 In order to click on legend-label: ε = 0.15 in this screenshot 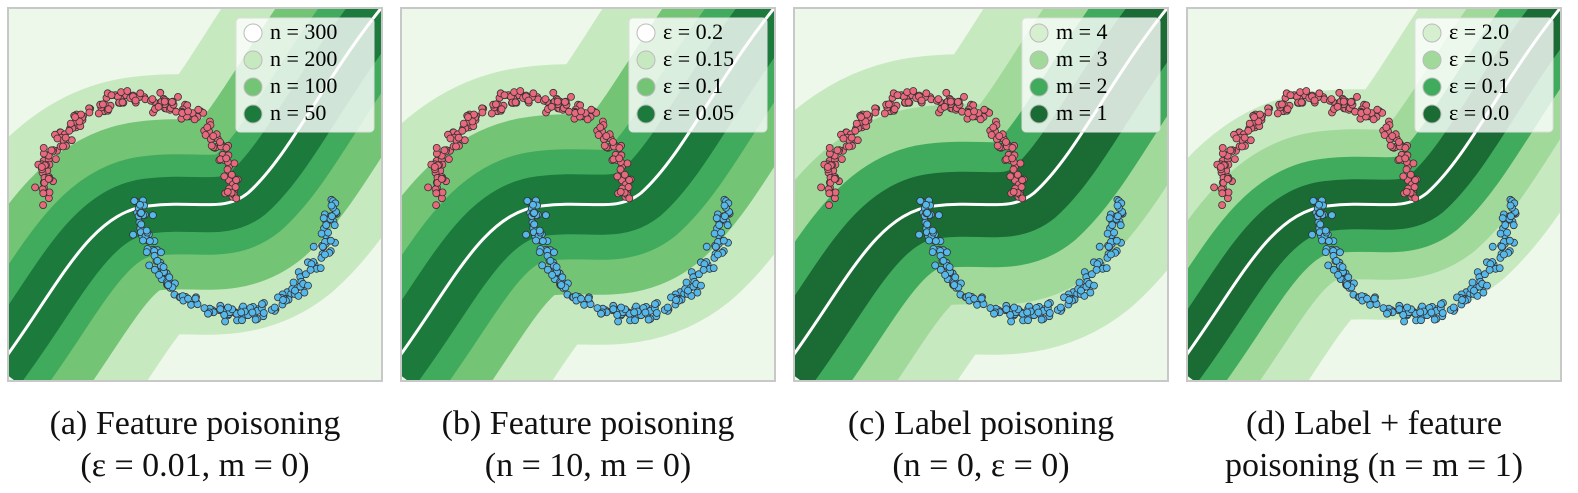, I will do `click(698, 58)`.